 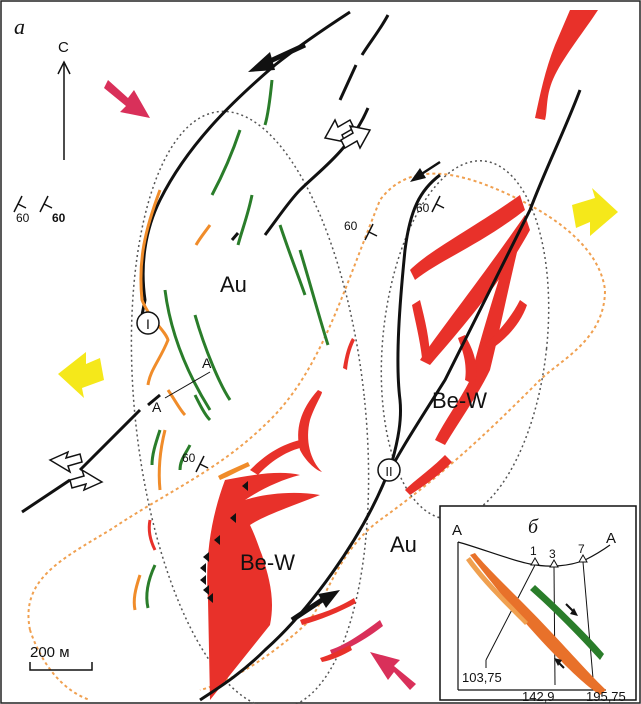 I want to click on inset-depth-3: 195,75, so click(x=606, y=696).